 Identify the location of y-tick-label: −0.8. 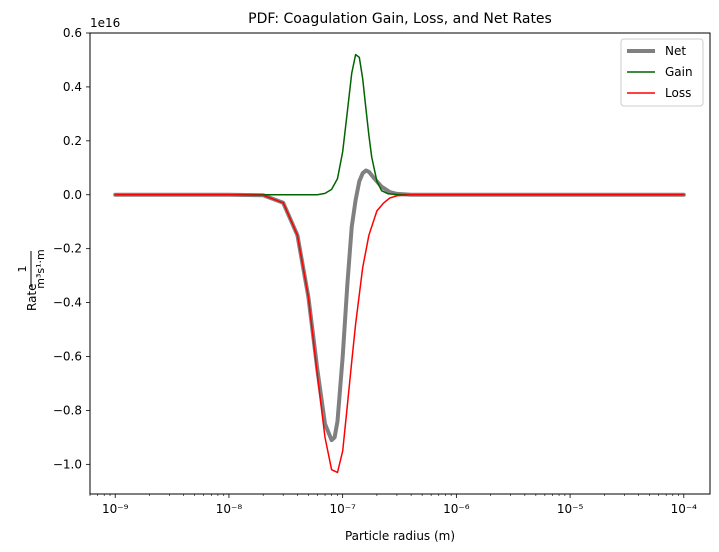
(67, 410).